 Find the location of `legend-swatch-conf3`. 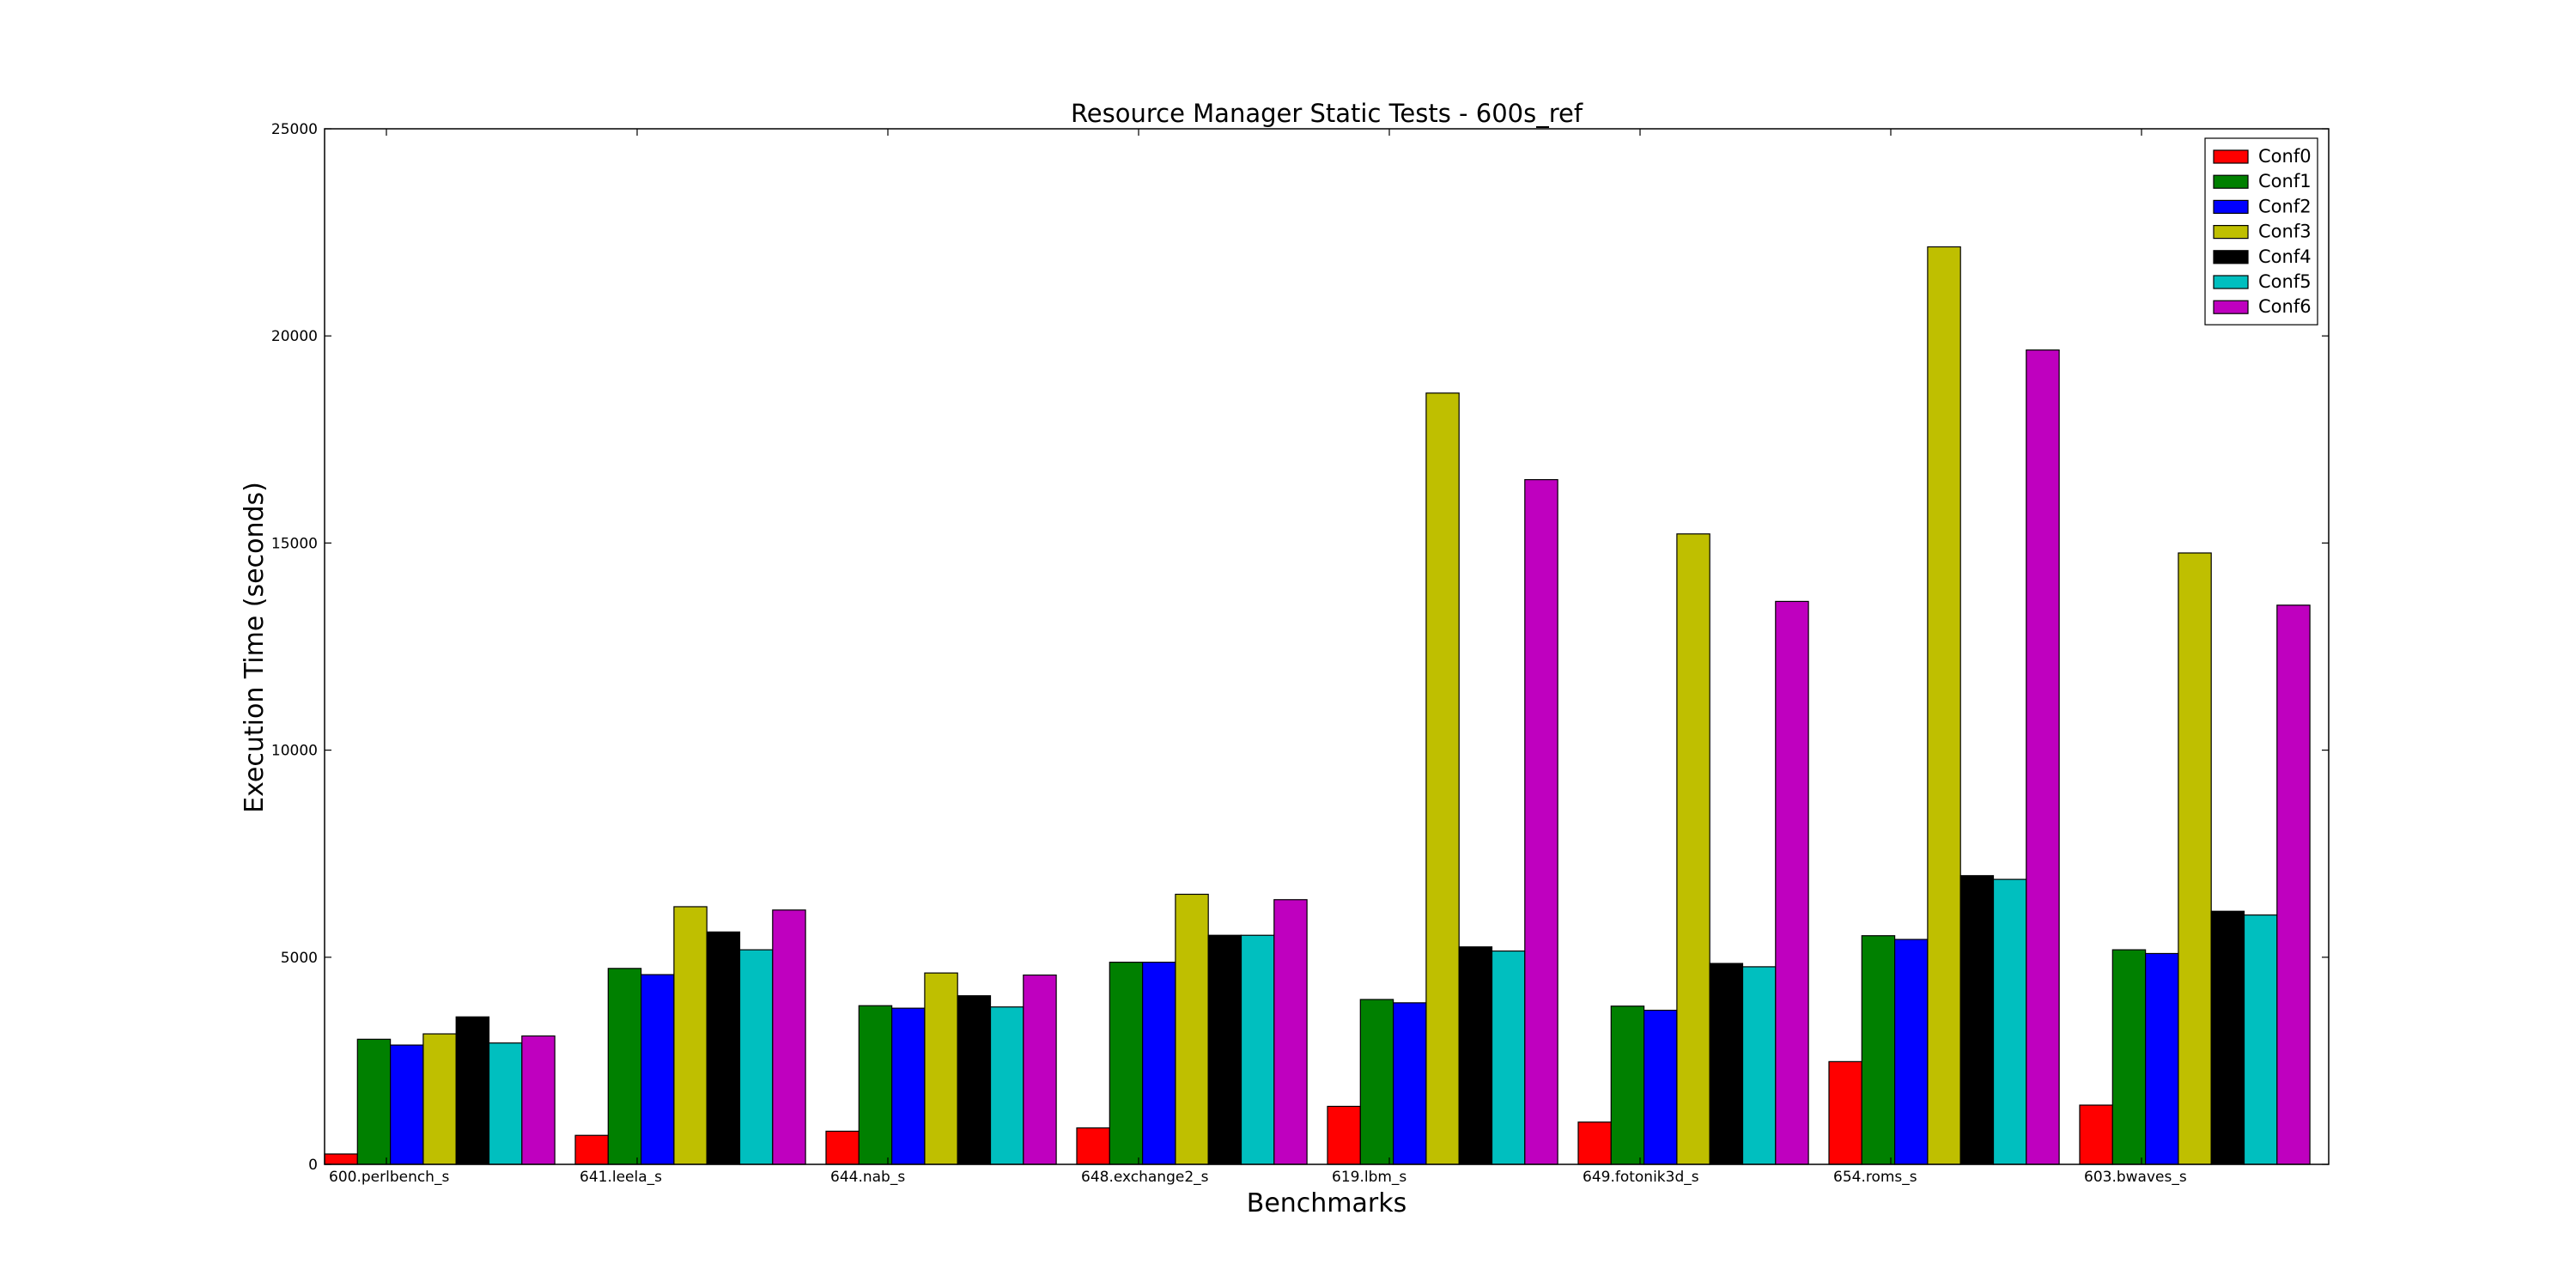

legend-swatch-conf3 is located at coordinates (2231, 232).